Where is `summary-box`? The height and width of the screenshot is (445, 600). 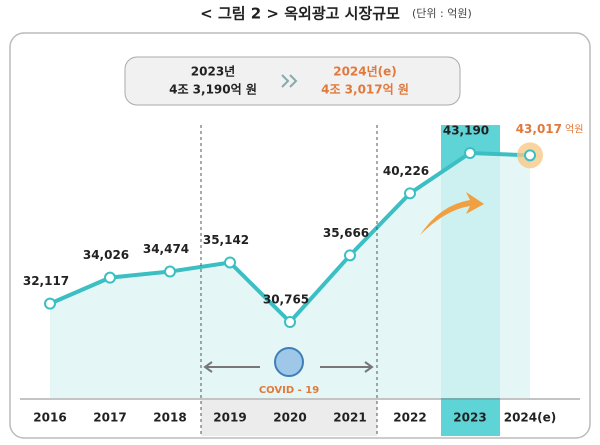 summary-box is located at coordinates (292, 81).